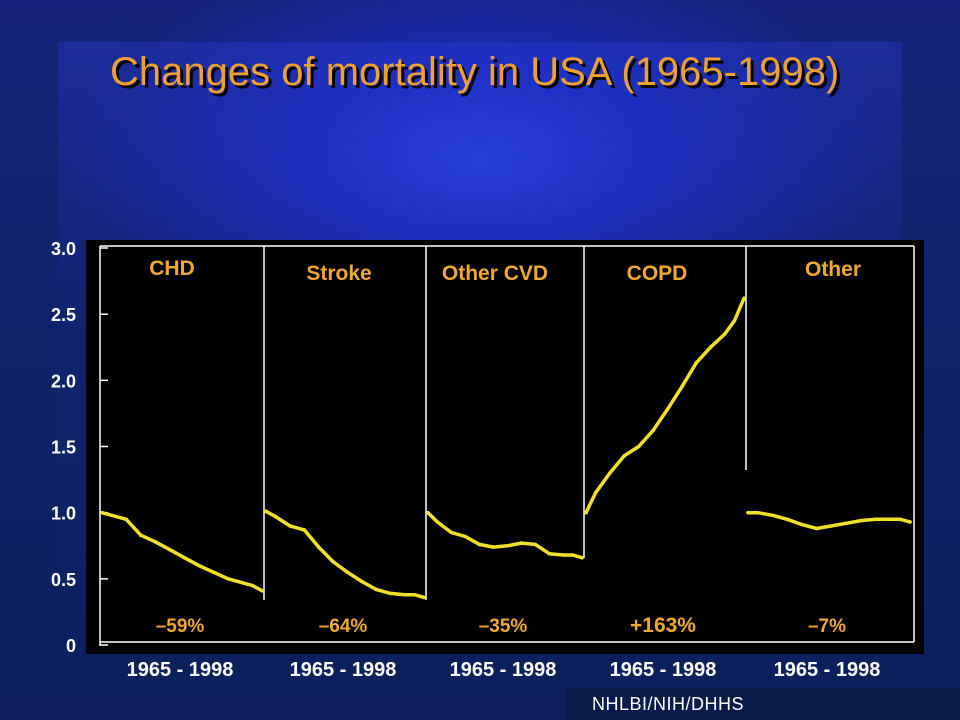  What do you see at coordinates (657, 273) in the screenshot?
I see `panel-name-label: COPD` at bounding box center [657, 273].